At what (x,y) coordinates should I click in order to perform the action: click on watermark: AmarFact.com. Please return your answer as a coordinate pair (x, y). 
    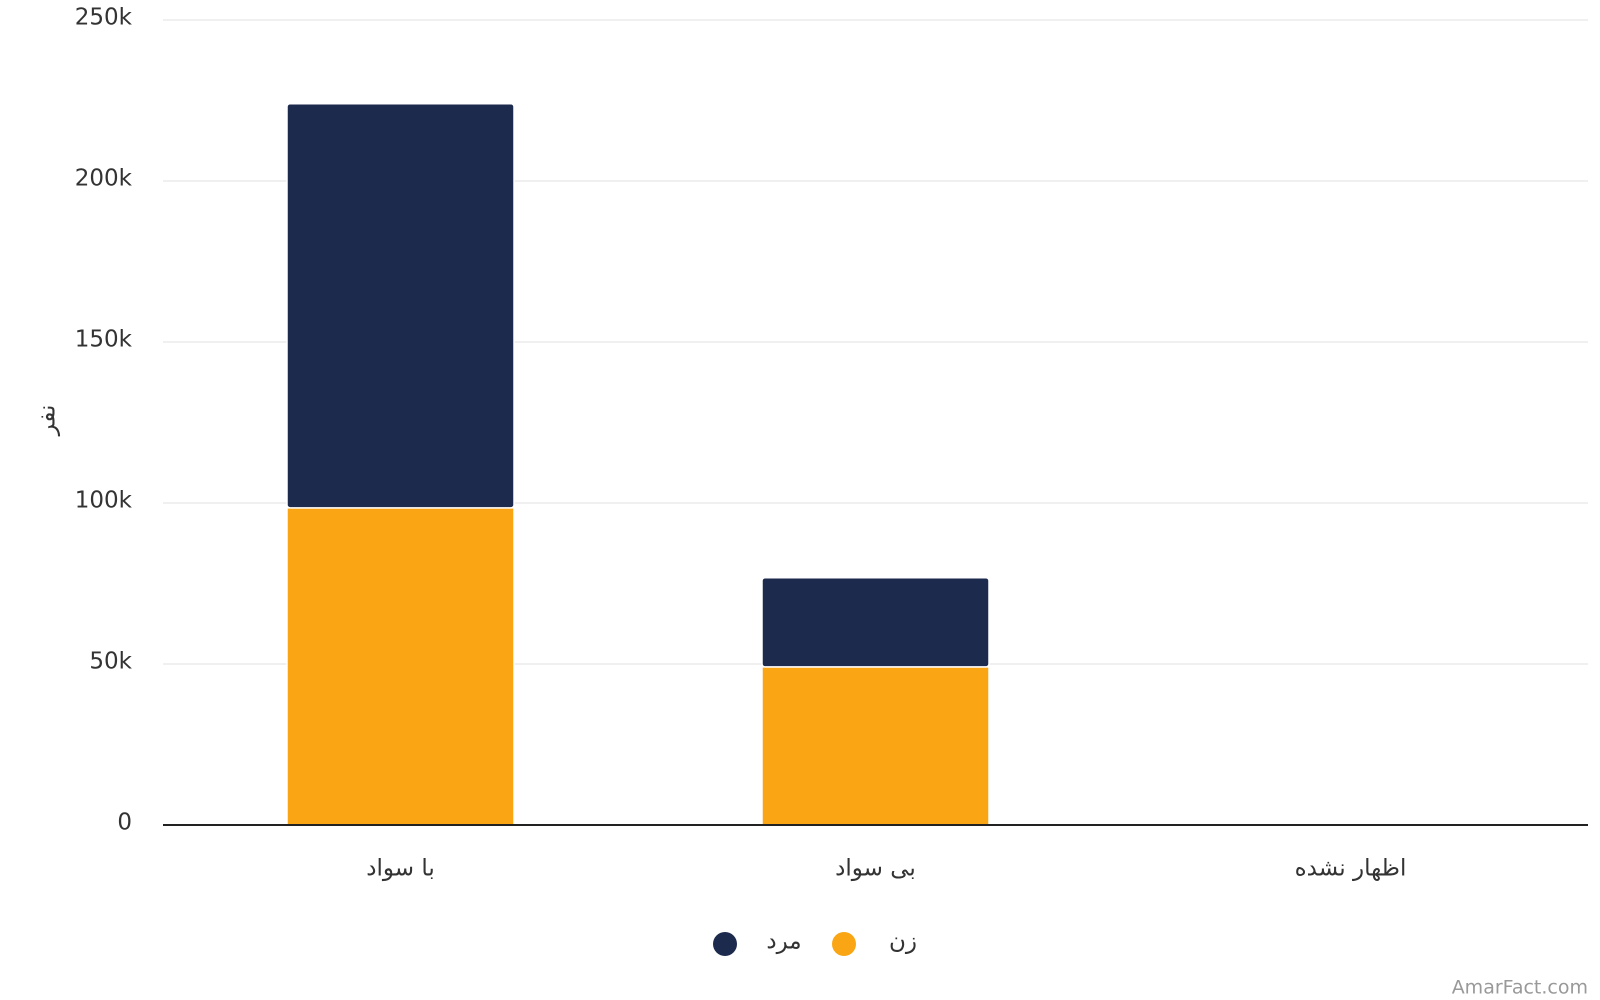
    Looking at the image, I should click on (1520, 988).